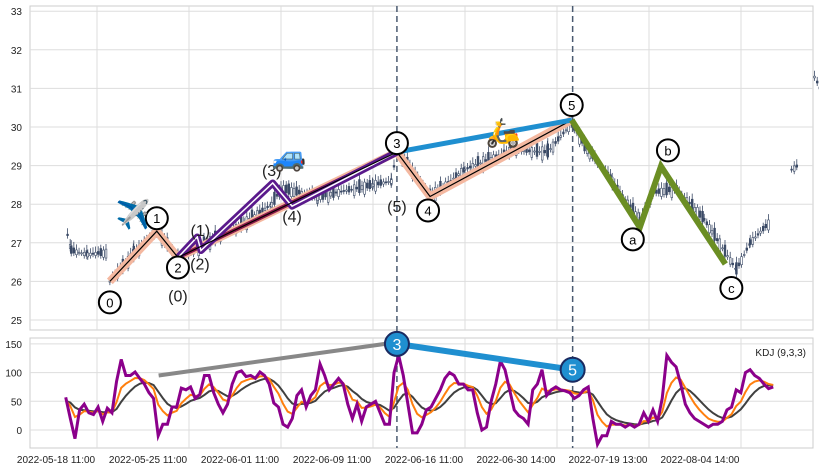 Image resolution: width=819 pixels, height=471 pixels. What do you see at coordinates (17, 128) in the screenshot?
I see `price-tick-label: 30` at bounding box center [17, 128].